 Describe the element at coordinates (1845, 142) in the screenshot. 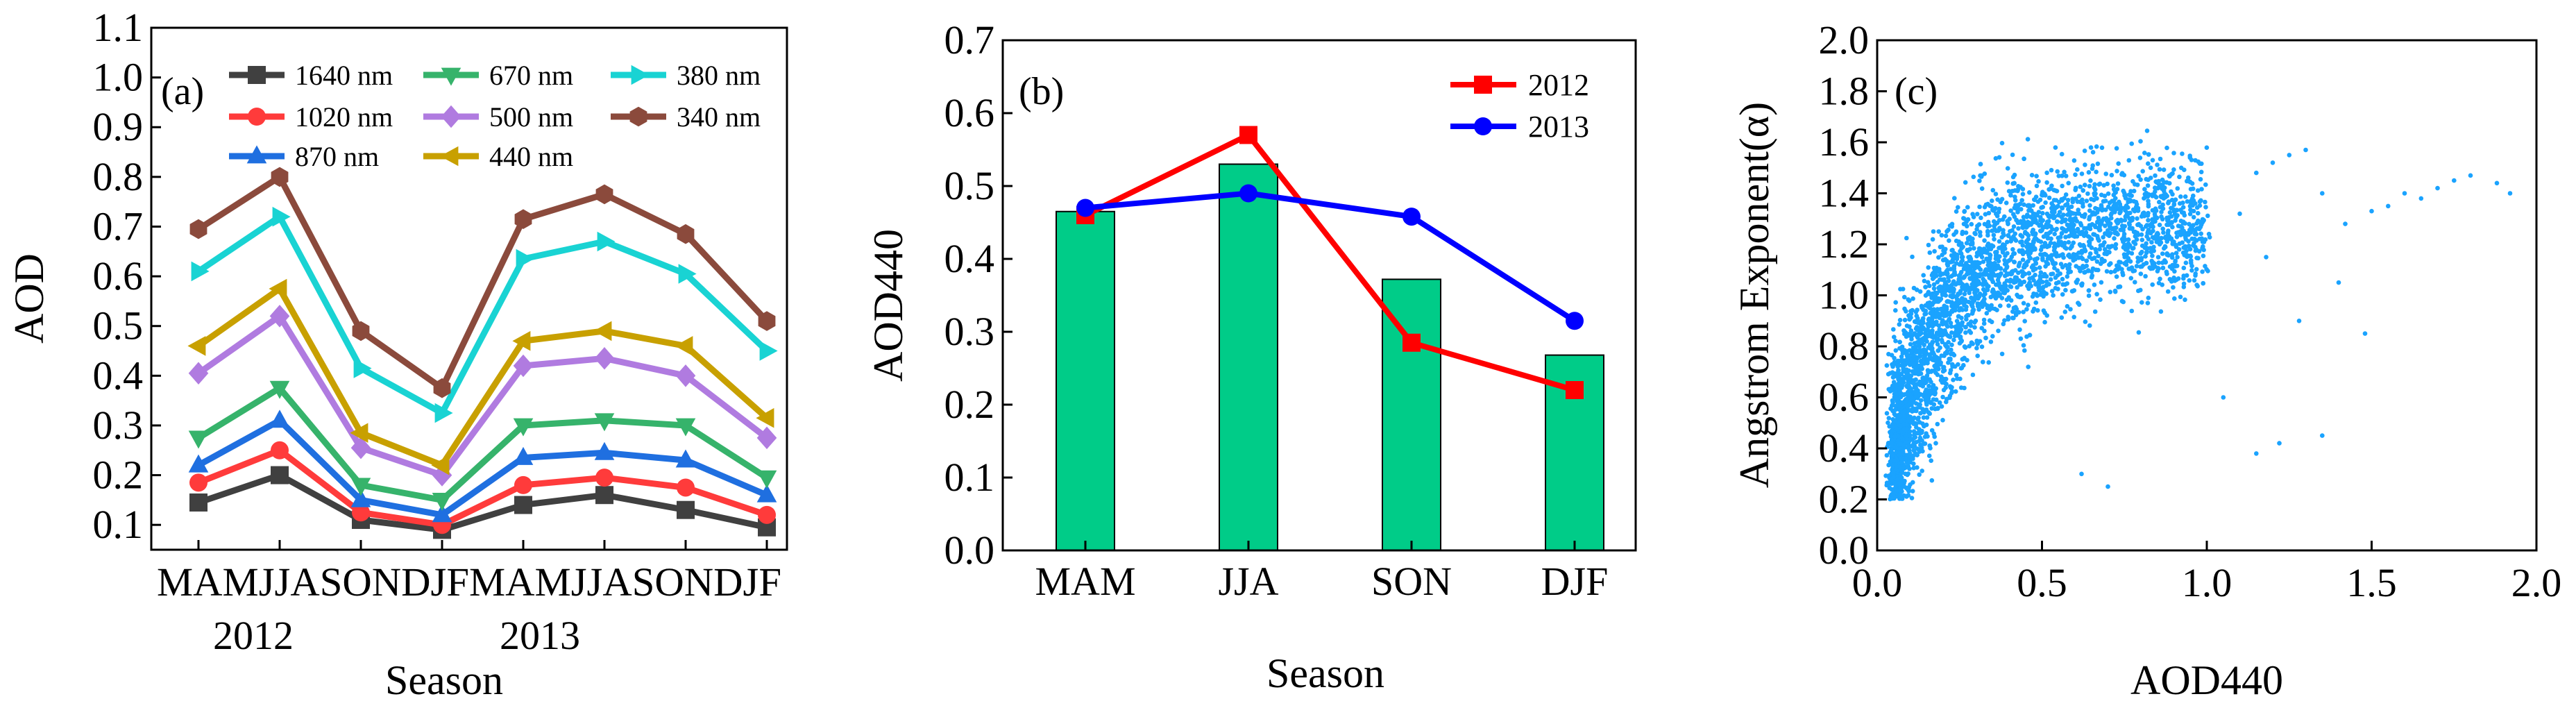

I see `panel-c-y-tick-label: 1.6` at that location.